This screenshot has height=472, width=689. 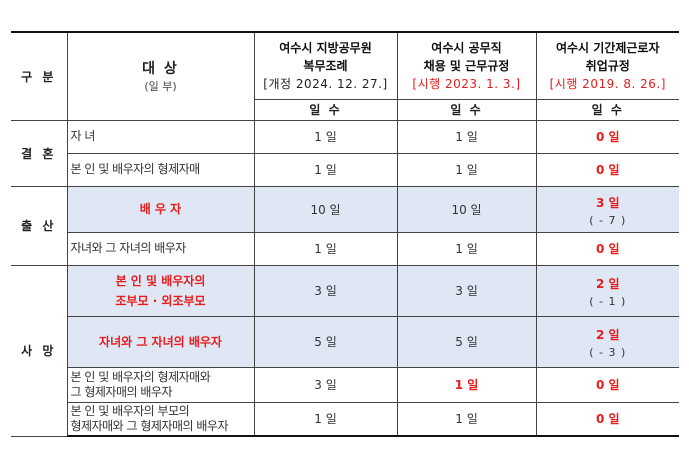 I want to click on header-col1: 여수시 지방공무원 복무조례 [개정 2024. 12. 27.], so click(x=325, y=65).